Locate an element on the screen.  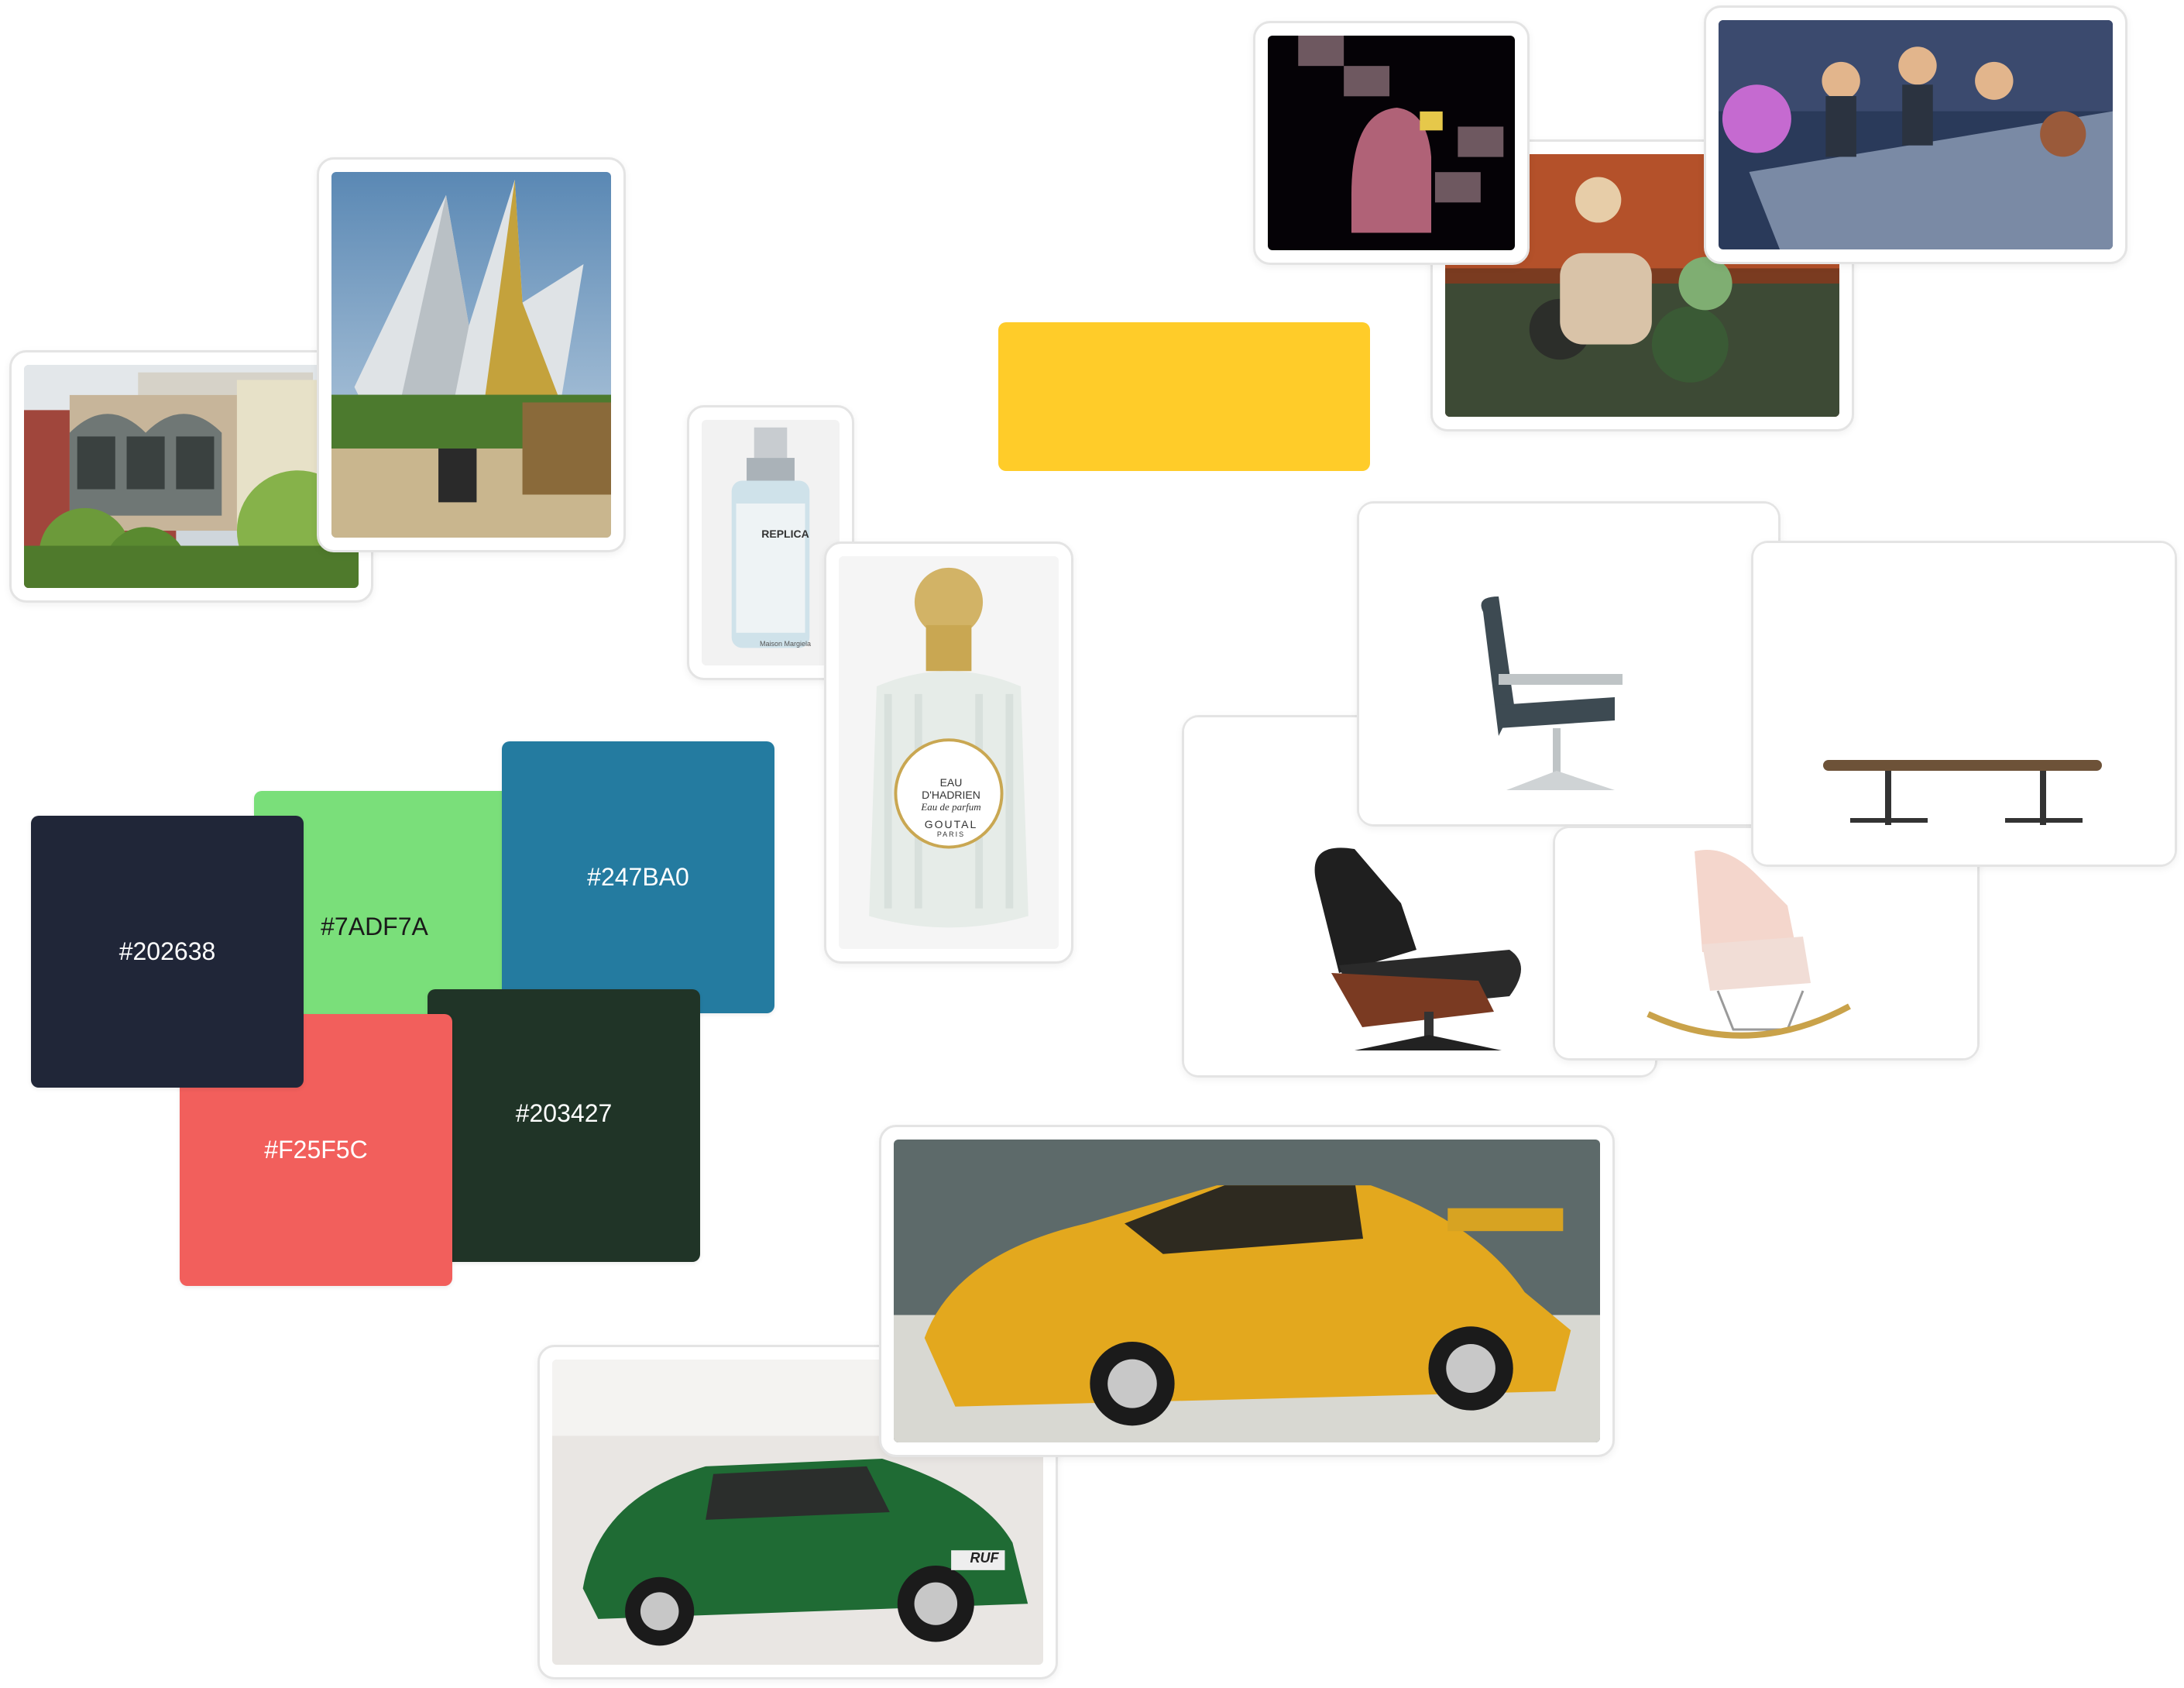
color-swatch-203427: #203427 is located at coordinates (564, 1125).